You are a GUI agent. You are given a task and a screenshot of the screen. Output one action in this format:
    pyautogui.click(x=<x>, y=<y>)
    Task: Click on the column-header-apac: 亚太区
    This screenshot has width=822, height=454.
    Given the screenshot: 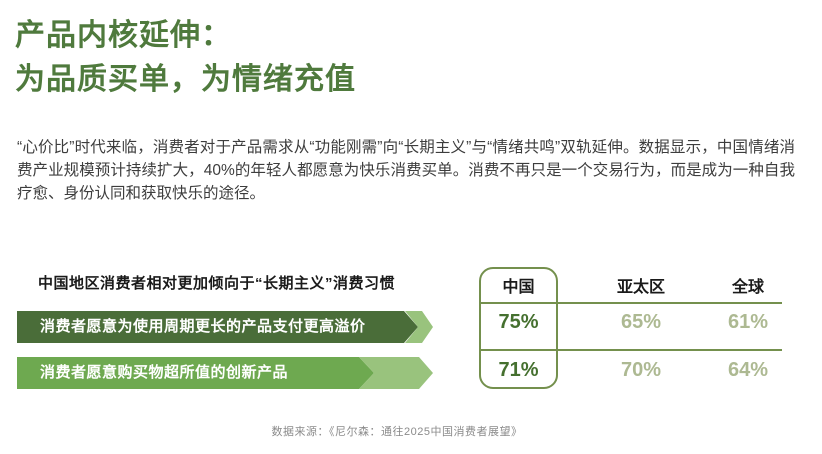 What is the action you would take?
    pyautogui.click(x=640, y=287)
    